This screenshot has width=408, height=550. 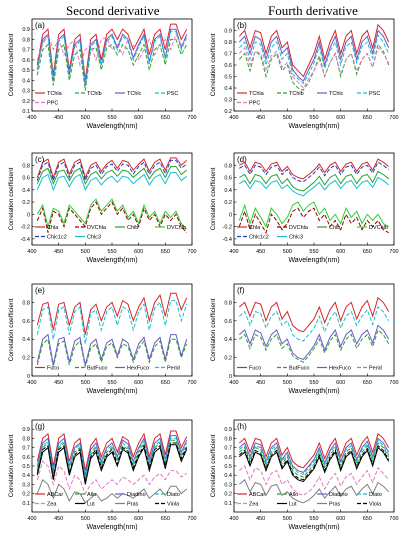 What do you see at coordinates (173, 495) in the screenshot?
I see `legend-label-diato: Diato` at bounding box center [173, 495].